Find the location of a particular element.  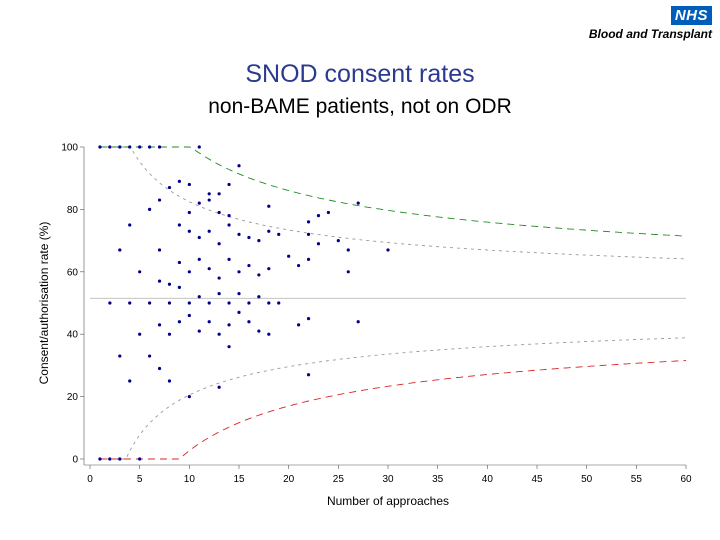

chart-subtitle: non-BAME patients, not on ODR is located at coordinates (360, 106).